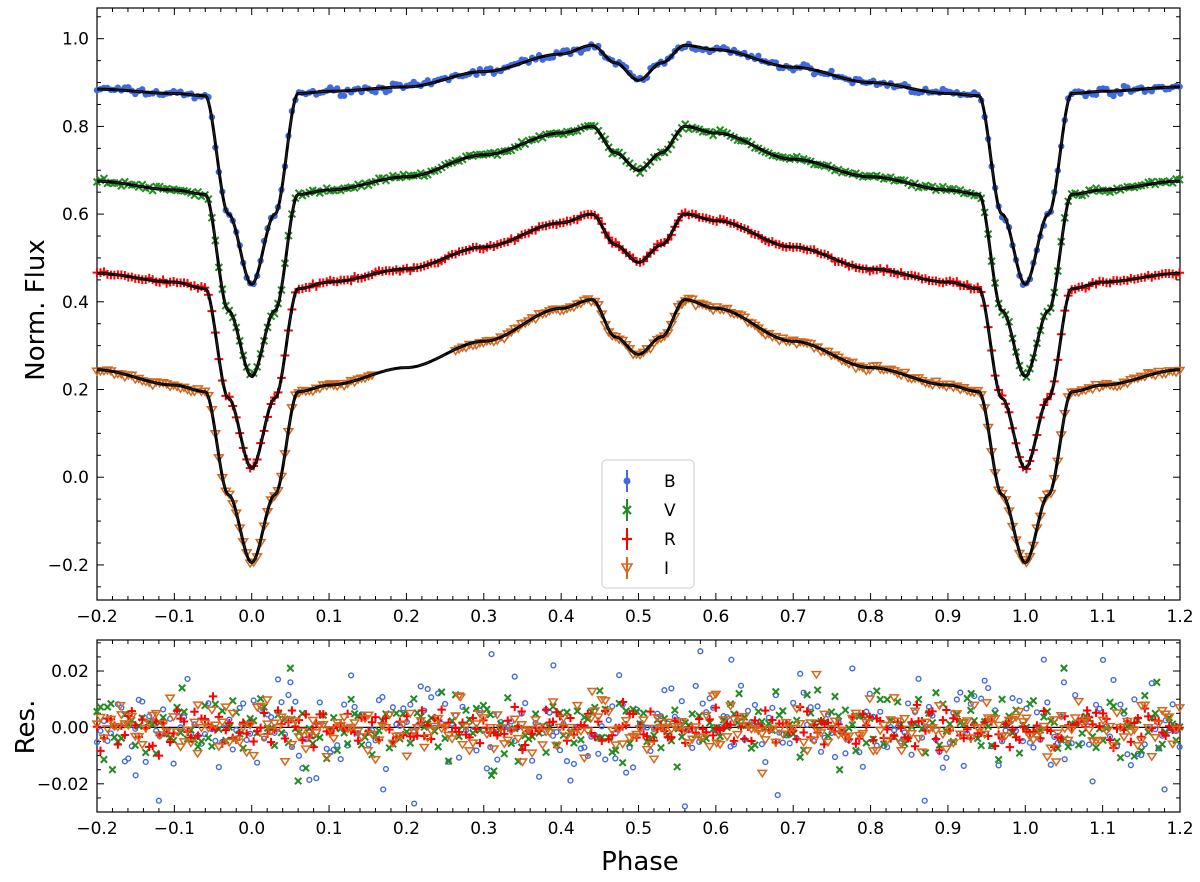 The height and width of the screenshot is (882, 1200). Describe the element at coordinates (640, 862) in the screenshot. I see `x-axis-label-phase: Phase` at that location.